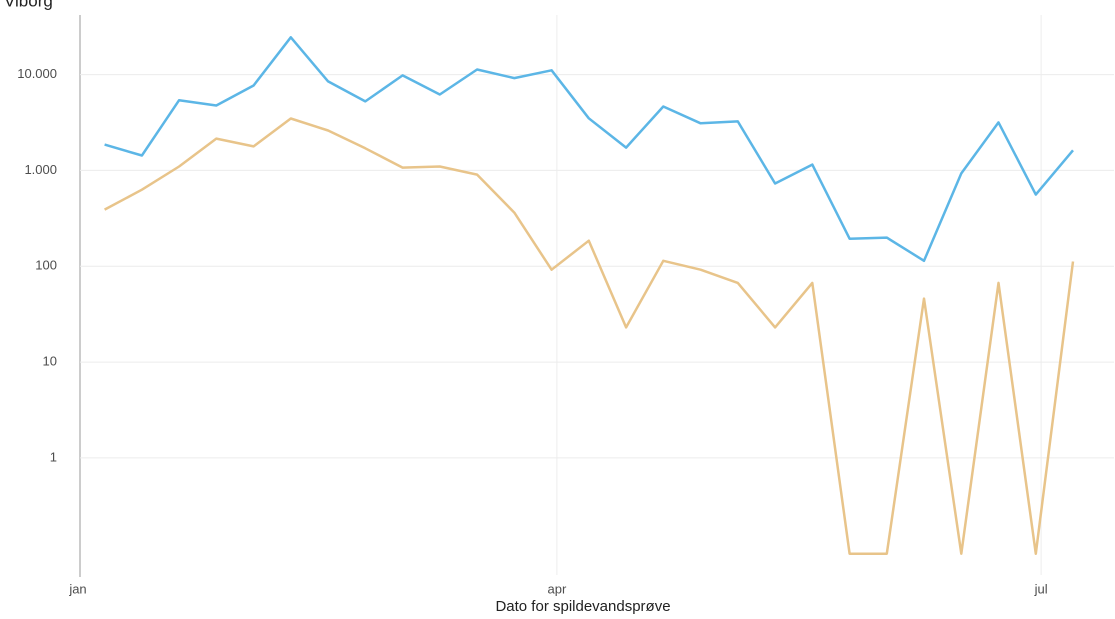 This screenshot has height=619, width=1115. I want to click on x-tick-label: apr, so click(556, 588).